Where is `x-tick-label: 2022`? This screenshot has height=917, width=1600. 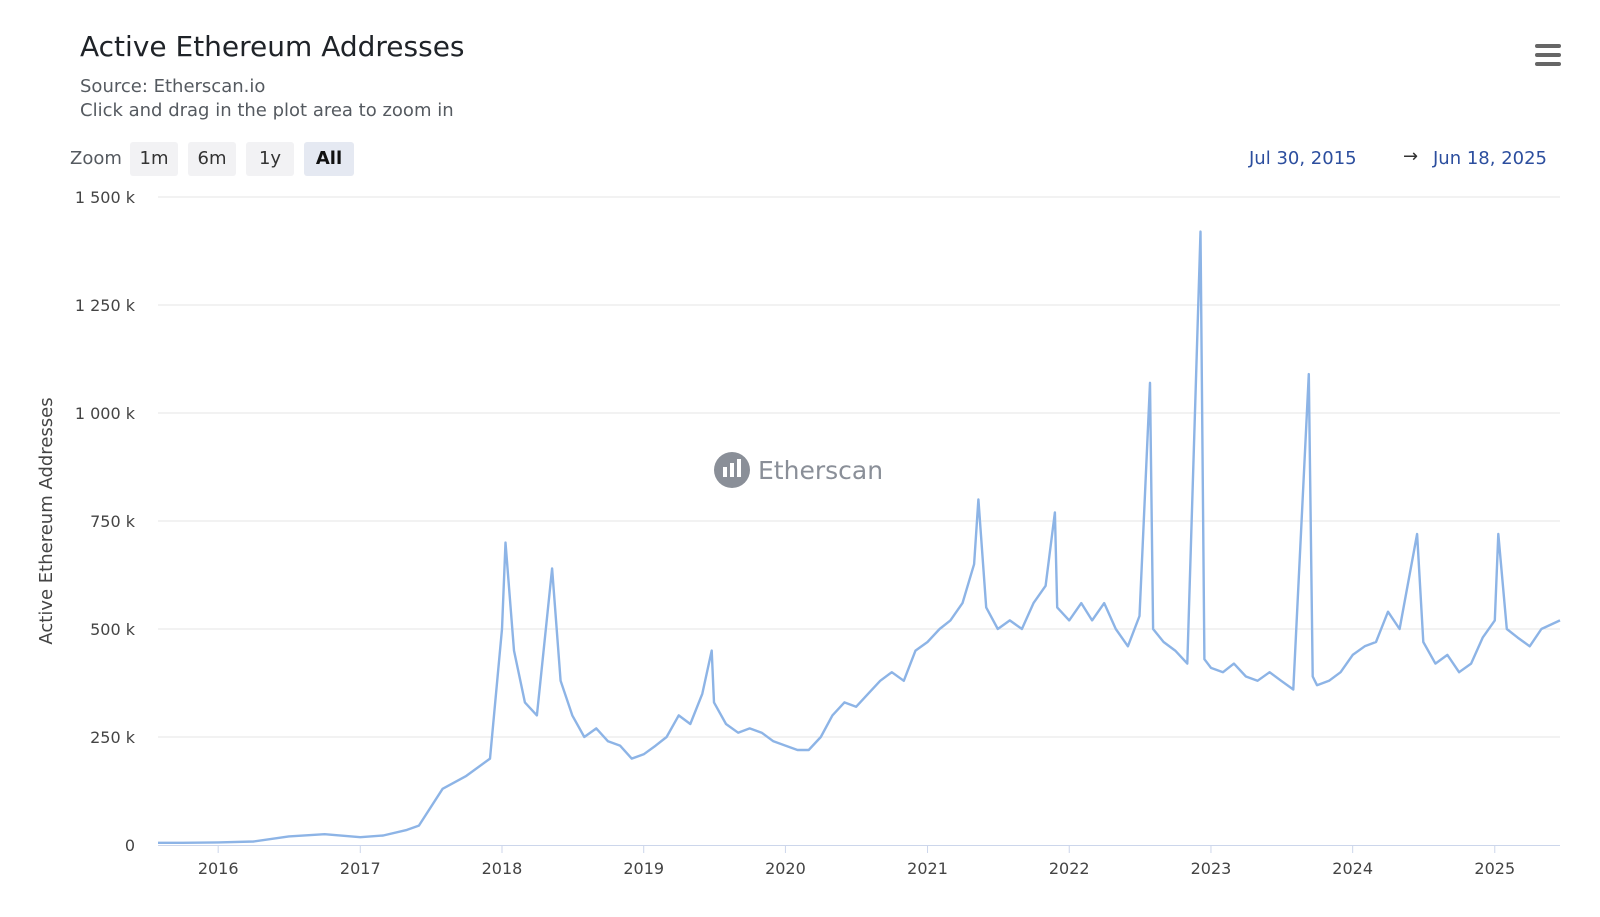 x-tick-label: 2022 is located at coordinates (1069, 868).